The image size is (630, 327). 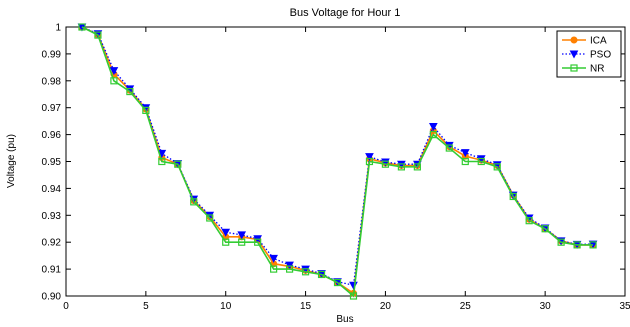 What do you see at coordinates (386, 306) in the screenshot?
I see `x-tick-label: 20` at bounding box center [386, 306].